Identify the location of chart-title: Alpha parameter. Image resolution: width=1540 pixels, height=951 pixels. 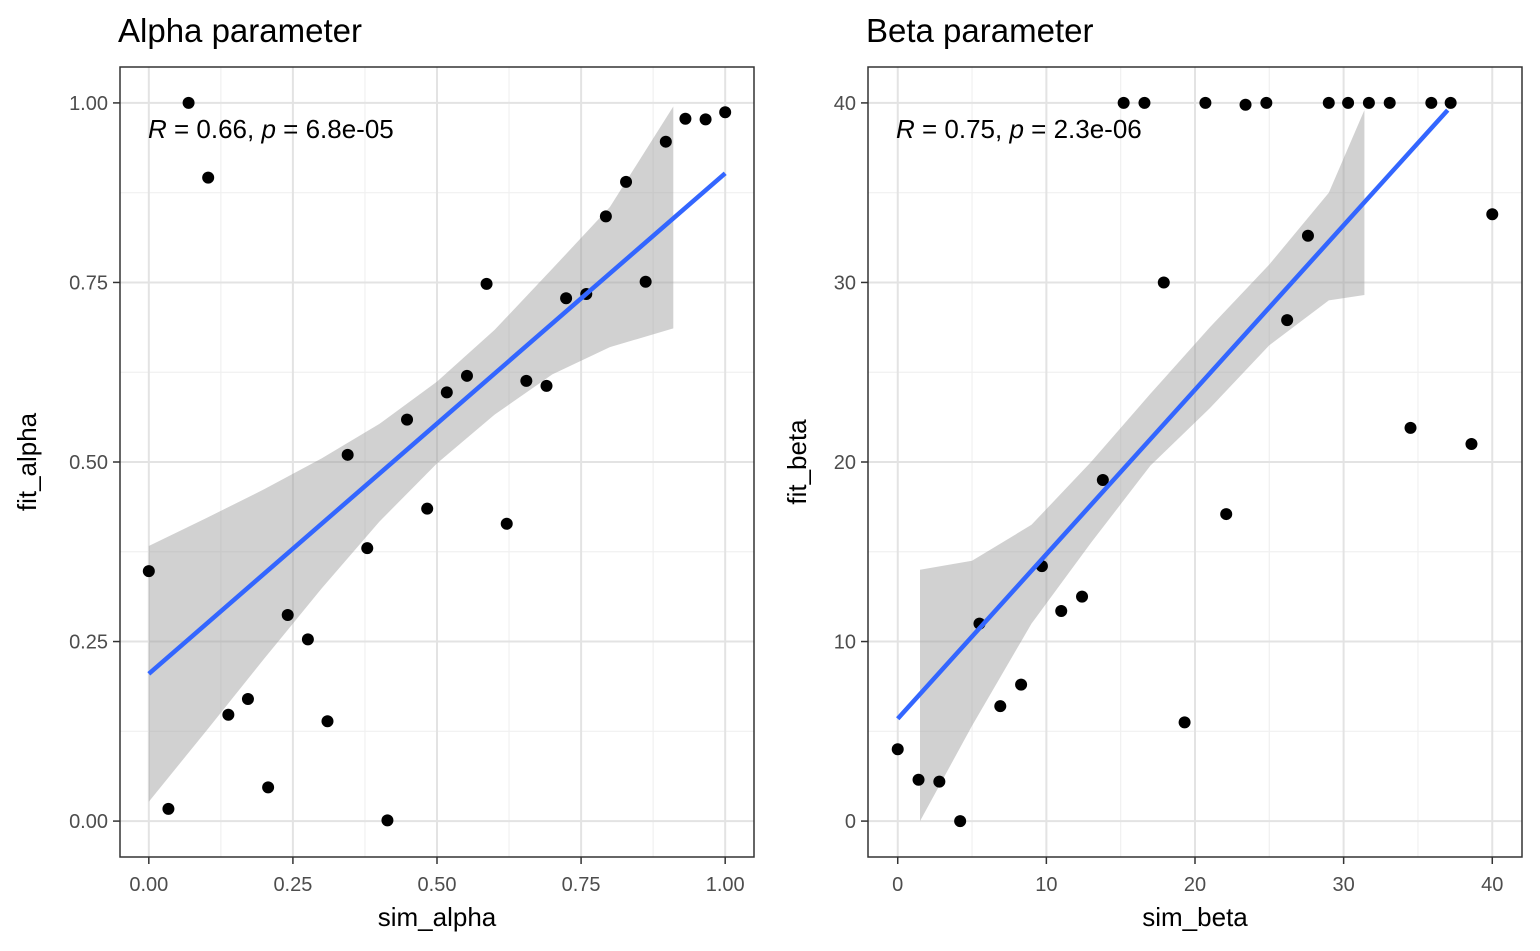
(240, 30).